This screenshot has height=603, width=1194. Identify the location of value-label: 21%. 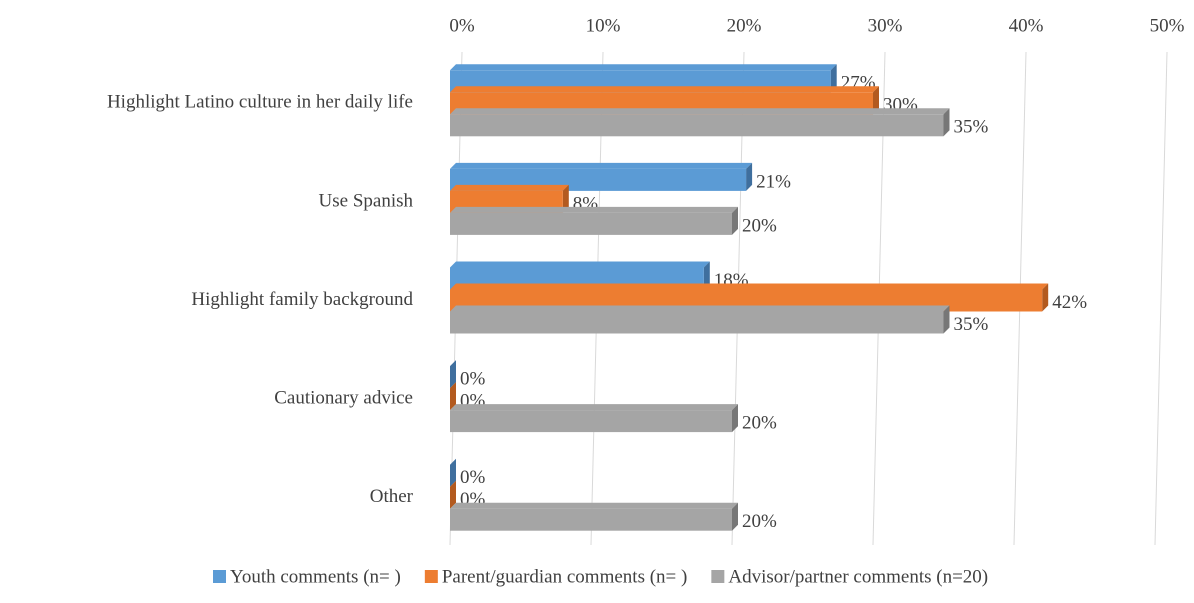
(773, 181).